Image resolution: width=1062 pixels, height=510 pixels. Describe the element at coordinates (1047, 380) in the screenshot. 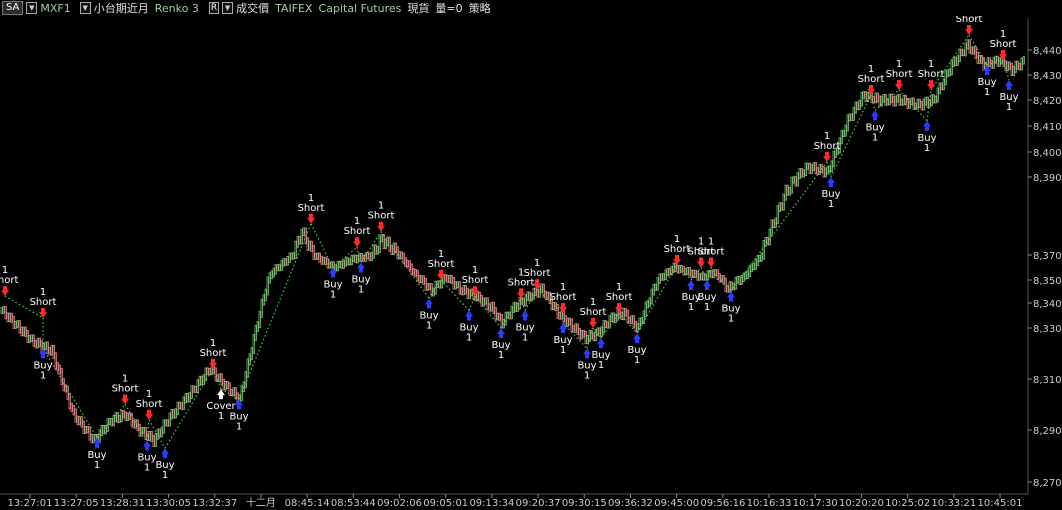

I see `y-tick-label: 8,310` at that location.